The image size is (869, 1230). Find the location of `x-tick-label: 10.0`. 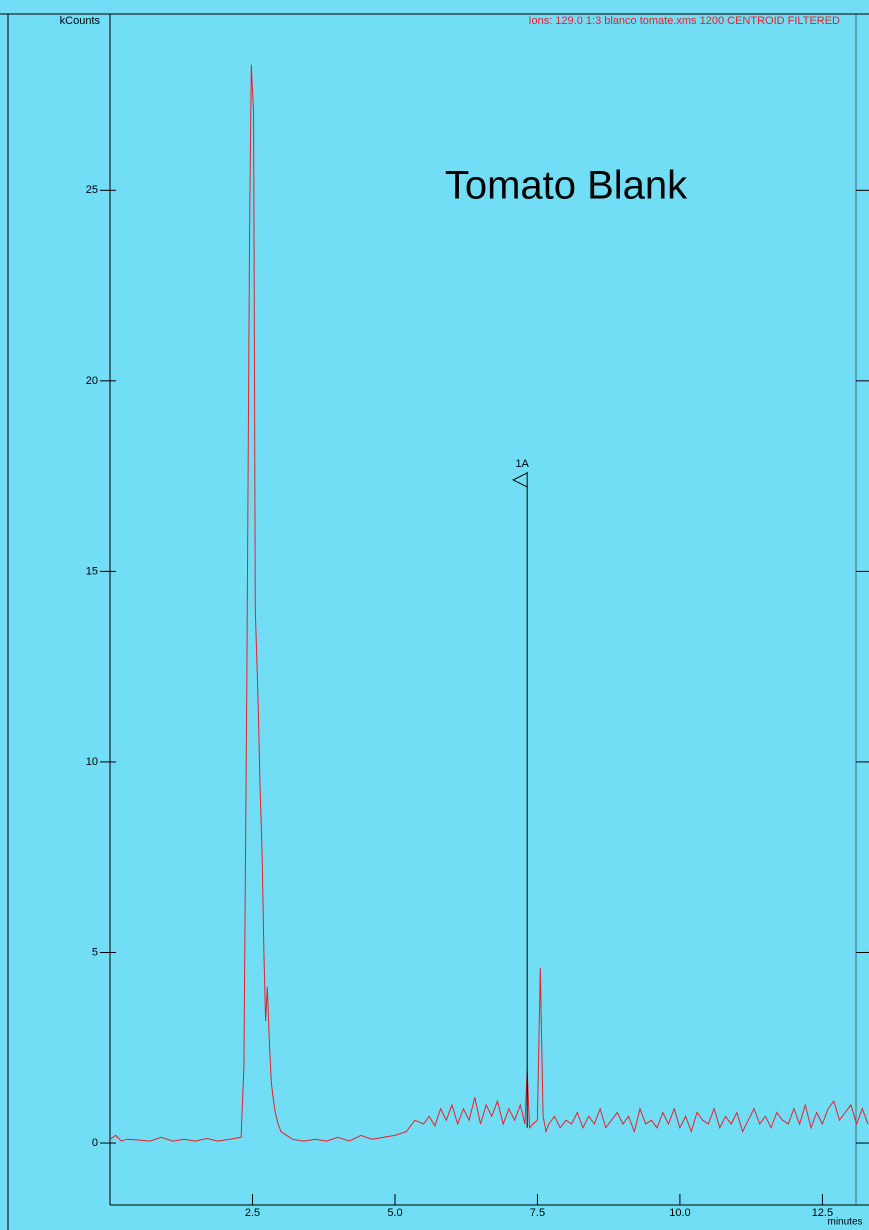

x-tick-label: 10.0 is located at coordinates (679, 1213).